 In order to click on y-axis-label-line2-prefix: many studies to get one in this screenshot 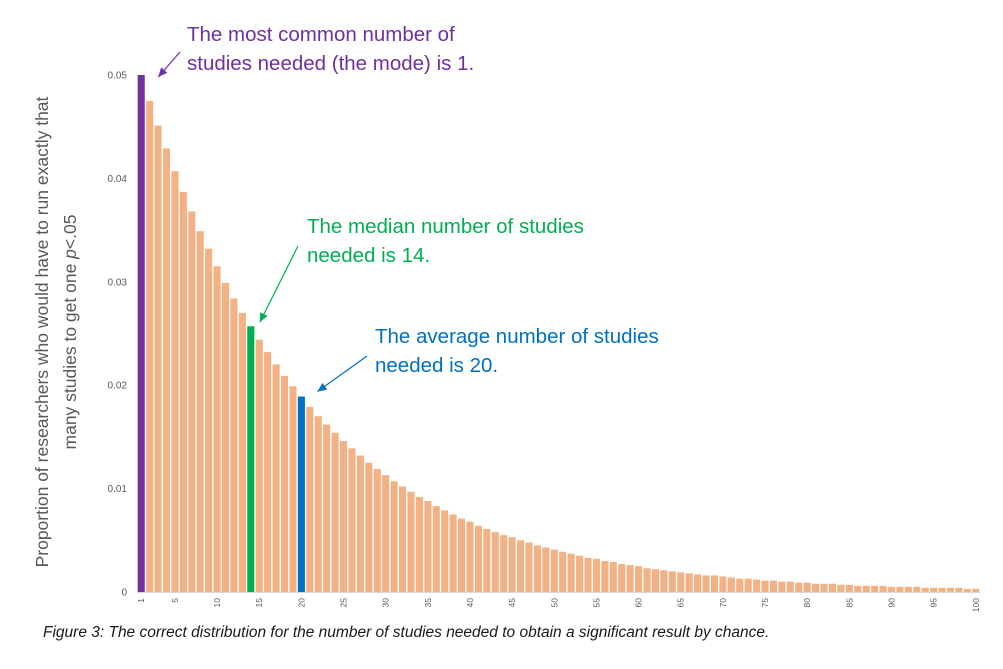, I will do `click(70, 354)`.